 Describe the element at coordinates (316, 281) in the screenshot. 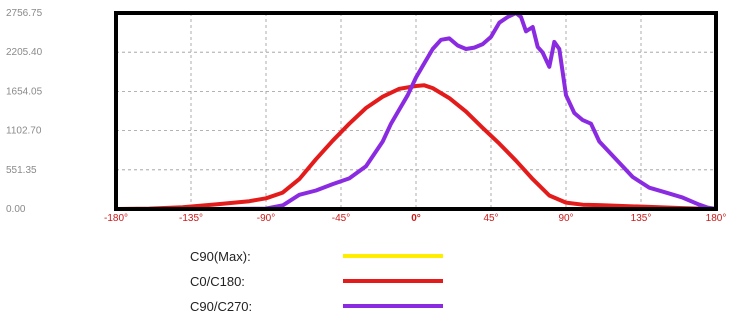

I see `legend: C90(Max): C0/C180: C90/C270:` at that location.